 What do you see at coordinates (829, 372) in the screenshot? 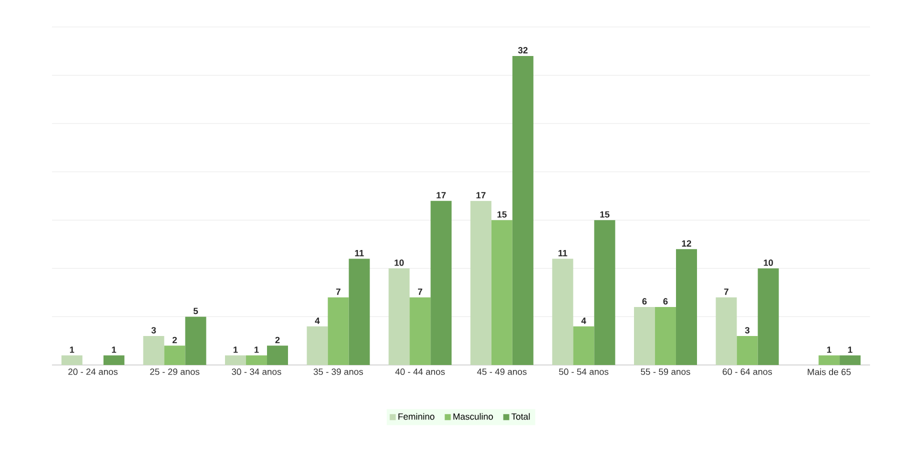
I see `x-tick-label: Mais de 65` at bounding box center [829, 372].